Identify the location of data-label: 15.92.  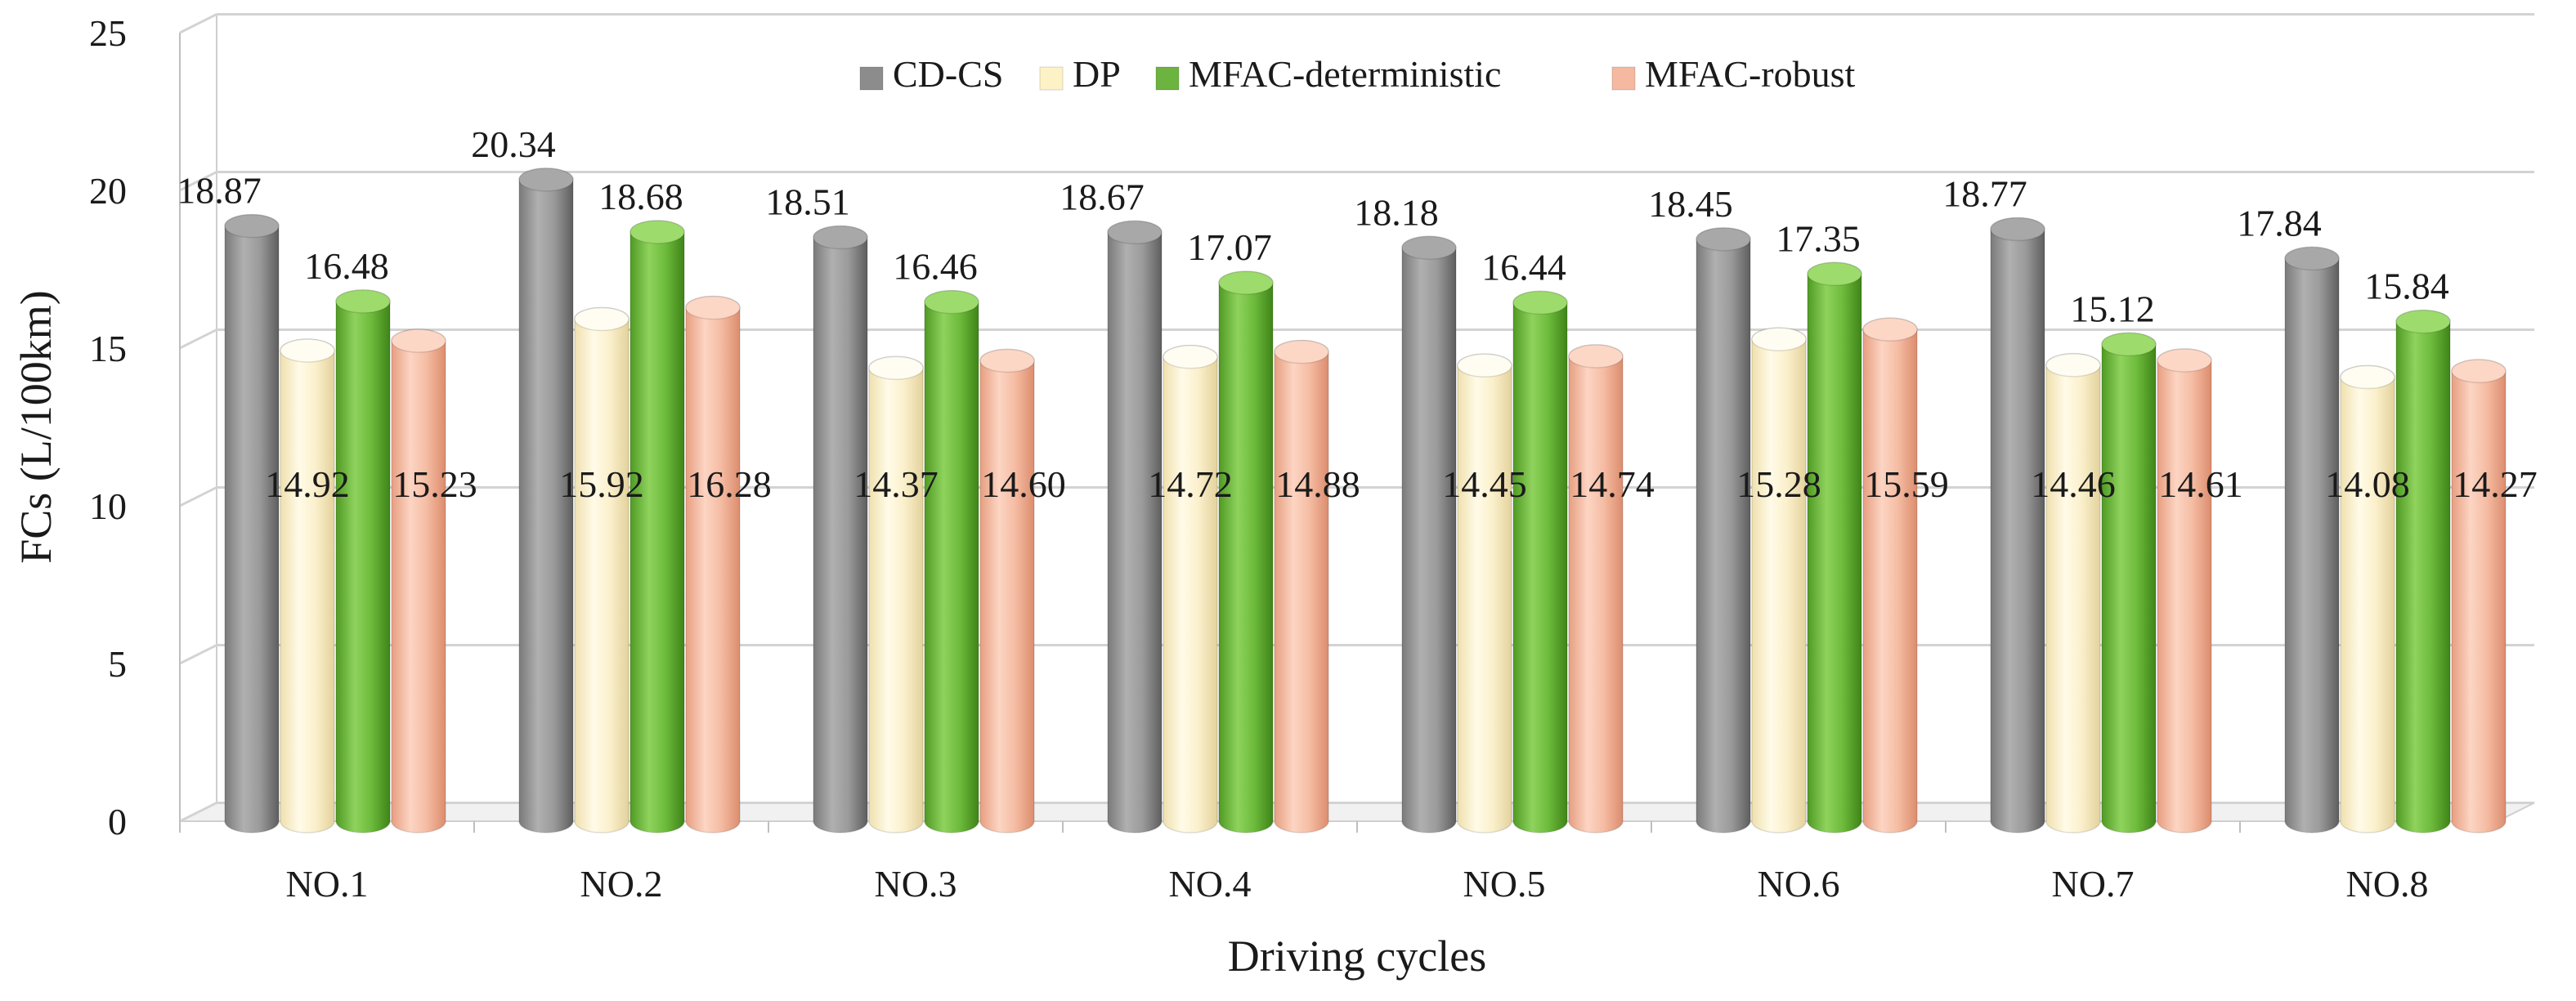
(601, 484).